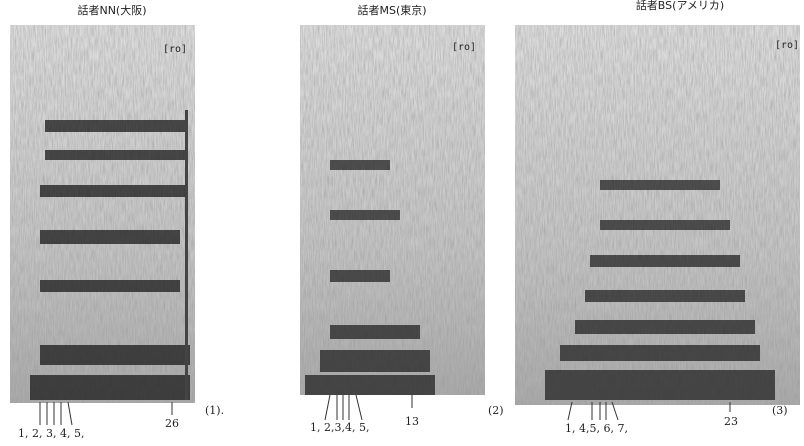 The image size is (804, 446). I want to click on panel-label: (2), so click(496, 410).